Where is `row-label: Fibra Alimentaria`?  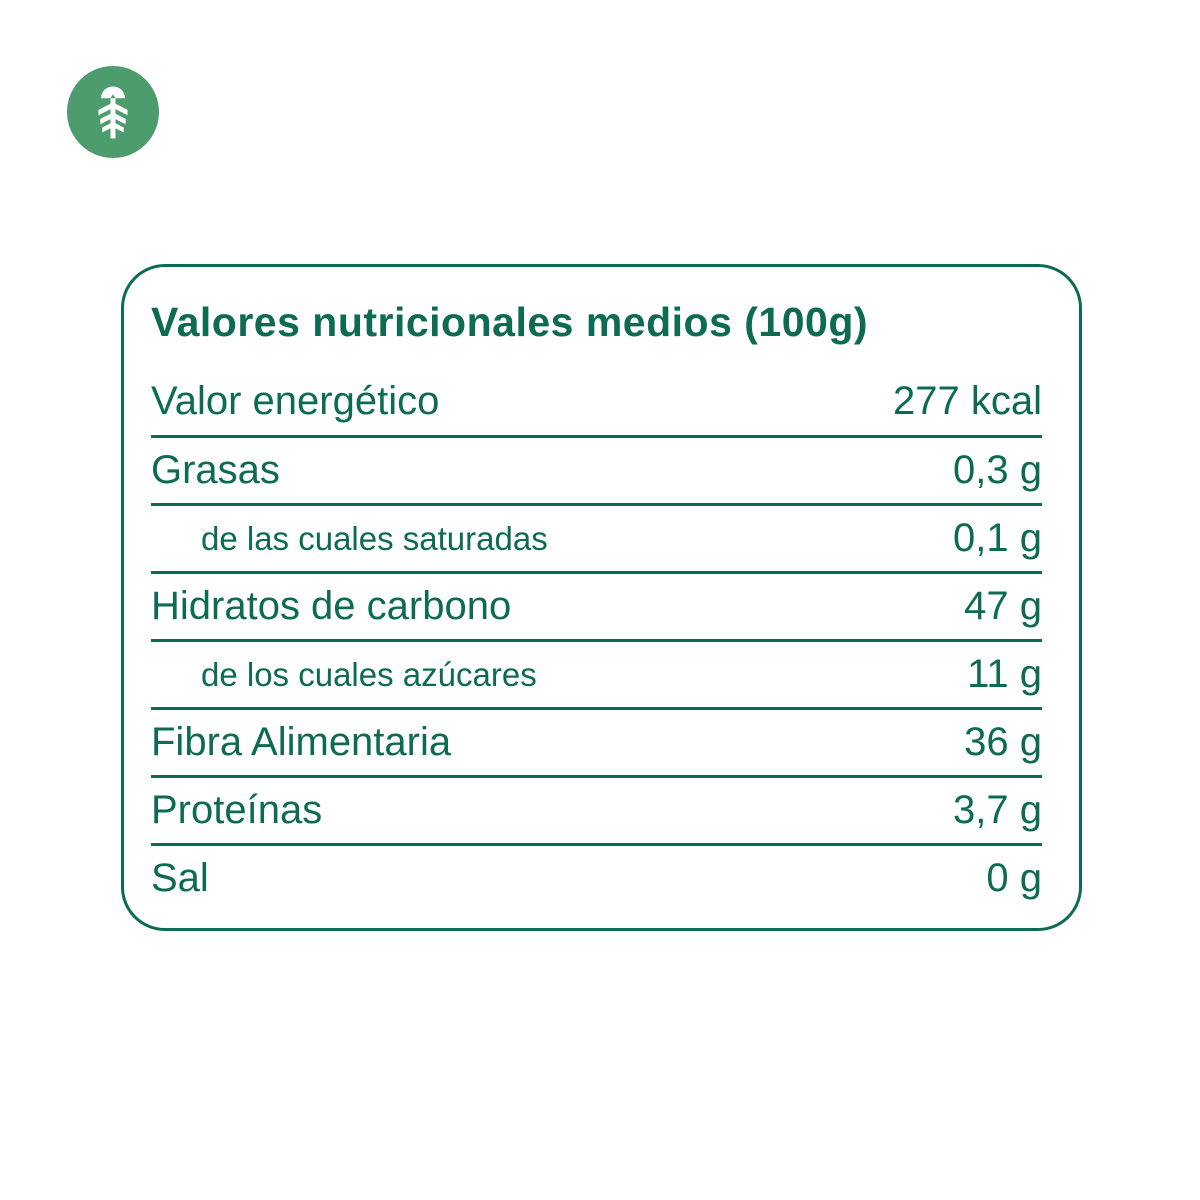 row-label: Fibra Alimentaria is located at coordinates (301, 742).